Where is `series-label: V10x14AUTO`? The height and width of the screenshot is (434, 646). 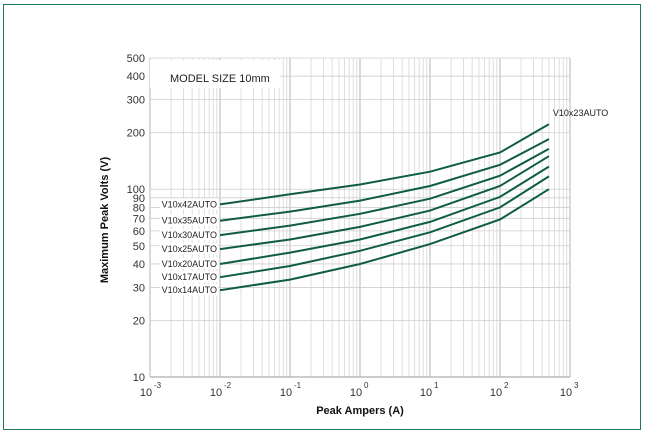 series-label: V10x14AUTO is located at coordinates (189, 290).